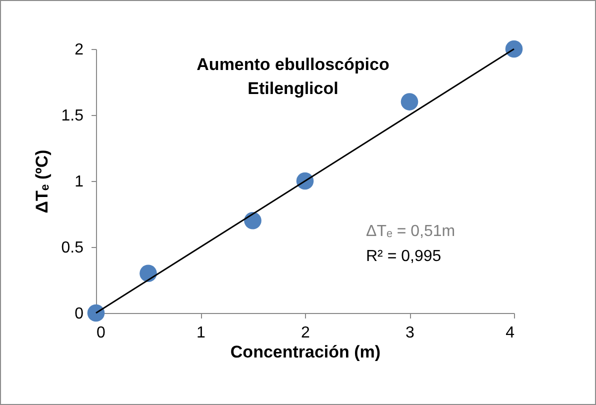 This screenshot has height=405, width=596. What do you see at coordinates (411, 231) in the screenshot?
I see `annotation: ΔTₑ = 0,51m` at bounding box center [411, 231].